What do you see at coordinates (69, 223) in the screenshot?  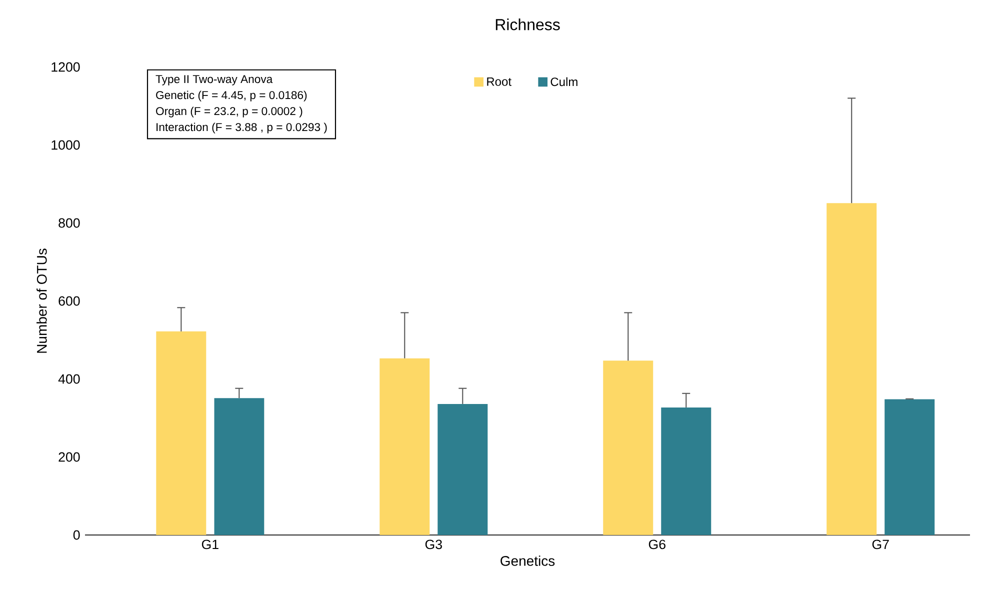 I see `y-tick-label: 800` at bounding box center [69, 223].